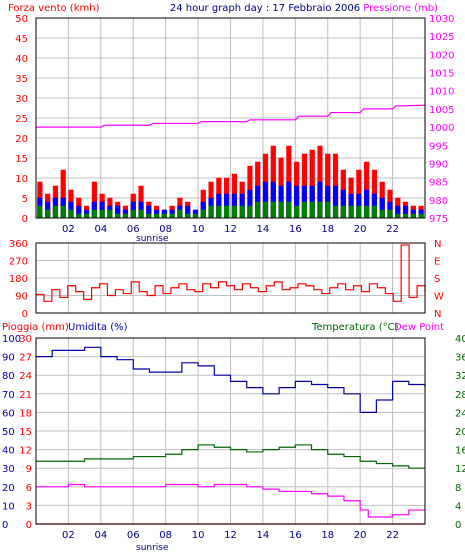 The height and width of the screenshot is (560, 465). I want to click on compass-y-tick: W, so click(439, 297).